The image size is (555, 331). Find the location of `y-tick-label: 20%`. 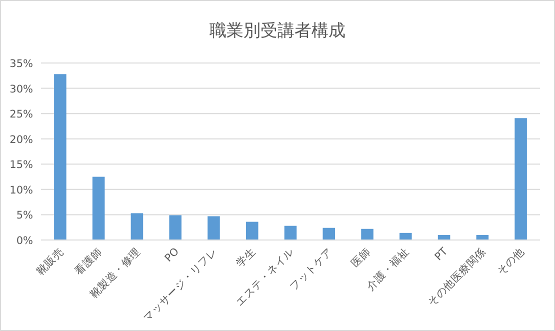

y-tick-label: 20% is located at coordinates (22, 140).